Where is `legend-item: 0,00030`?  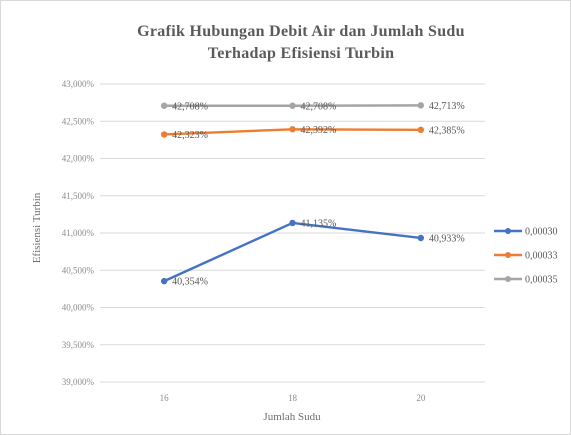 legend-item: 0,00030 is located at coordinates (526, 232).